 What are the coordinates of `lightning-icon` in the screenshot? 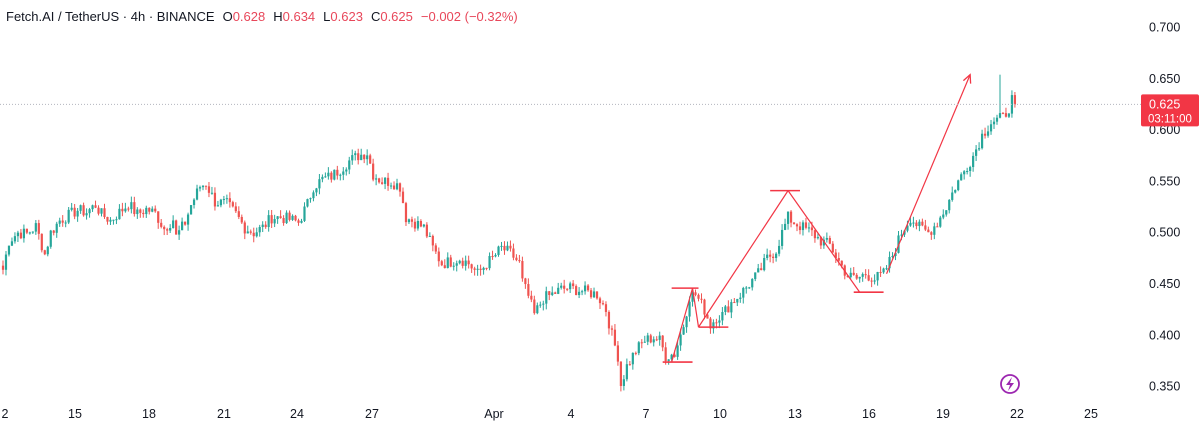 It's located at (1010, 384).